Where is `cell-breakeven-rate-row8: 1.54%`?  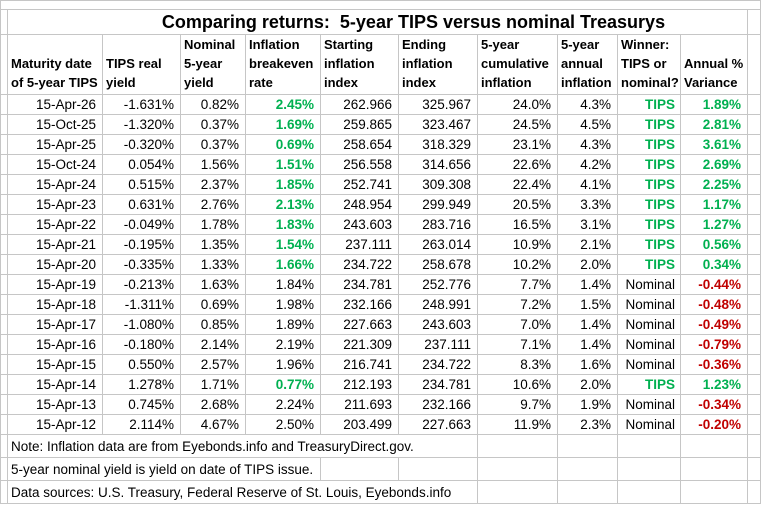
cell-breakeven-rate-row8: 1.54% is located at coordinates (283, 245).